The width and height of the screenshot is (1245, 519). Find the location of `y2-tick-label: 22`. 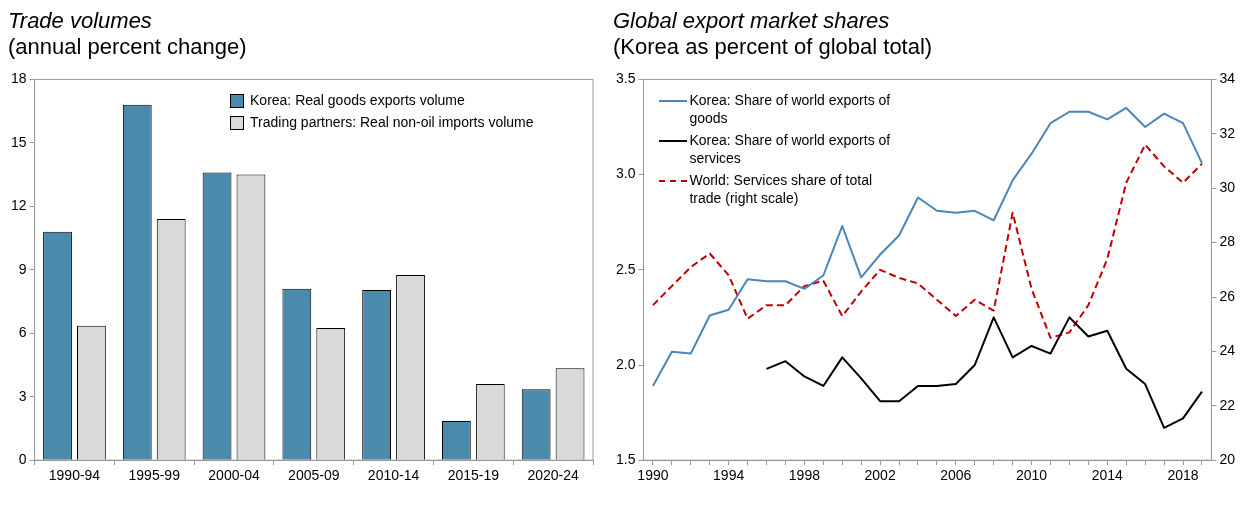

y2-tick-label: 22 is located at coordinates (1227, 404).